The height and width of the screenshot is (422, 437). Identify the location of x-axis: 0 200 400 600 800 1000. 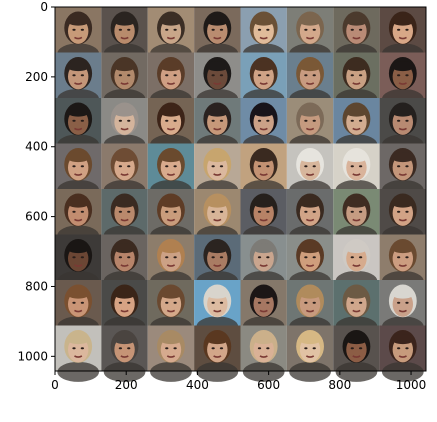
(238, 381).